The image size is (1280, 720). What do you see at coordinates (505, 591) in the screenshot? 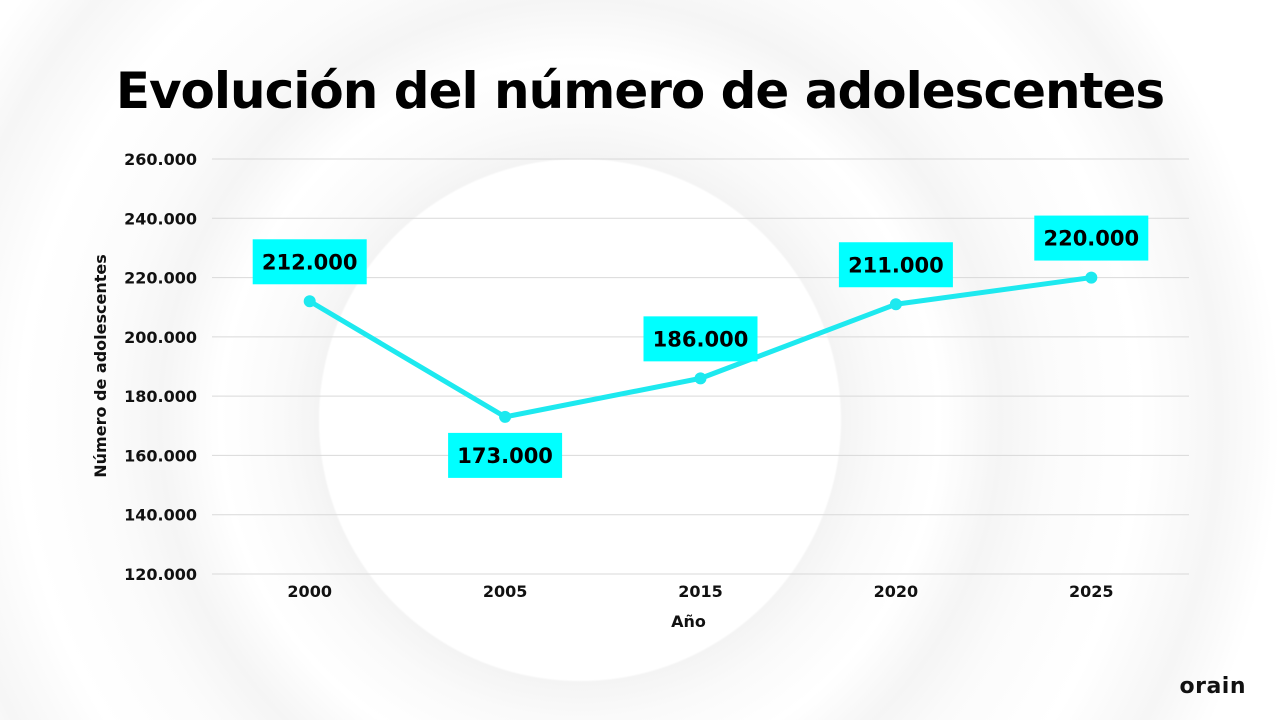
I see `x-tick-label: 2005` at bounding box center [505, 591].